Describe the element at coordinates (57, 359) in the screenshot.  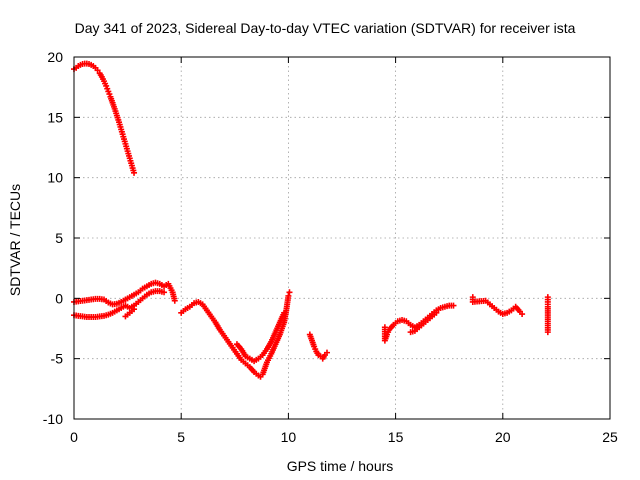
I see `y-tick-label: -5` at that location.